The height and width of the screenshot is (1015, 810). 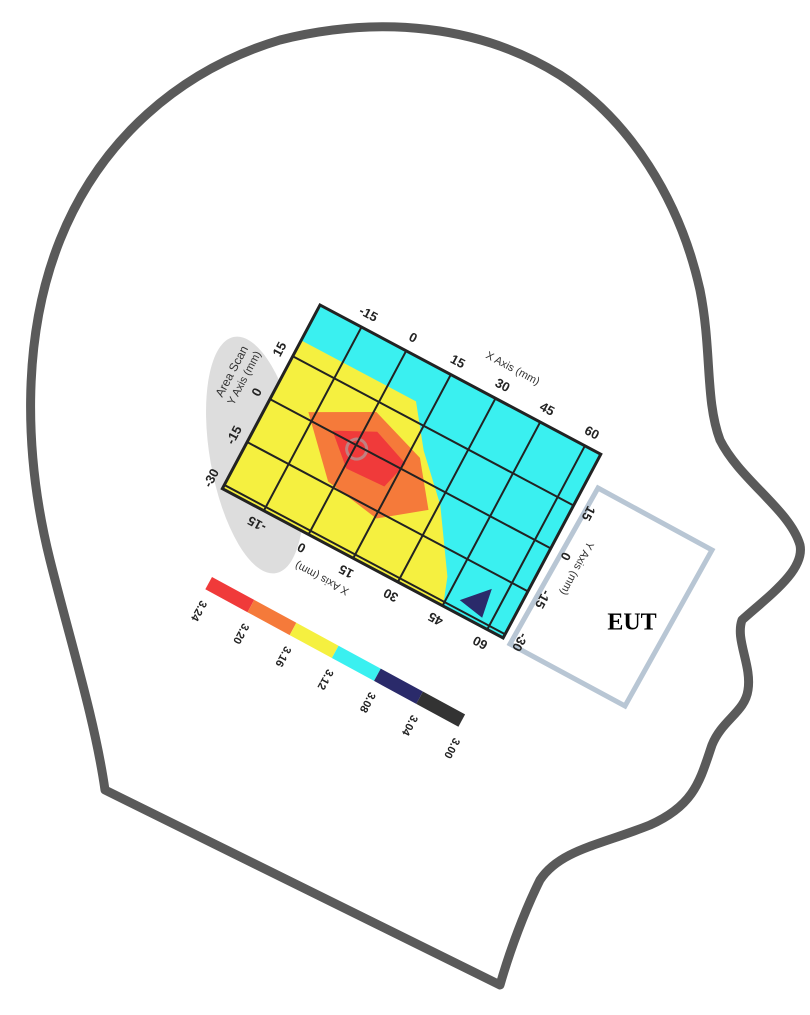 I want to click on legend-label: 3.08, so click(x=367, y=702).